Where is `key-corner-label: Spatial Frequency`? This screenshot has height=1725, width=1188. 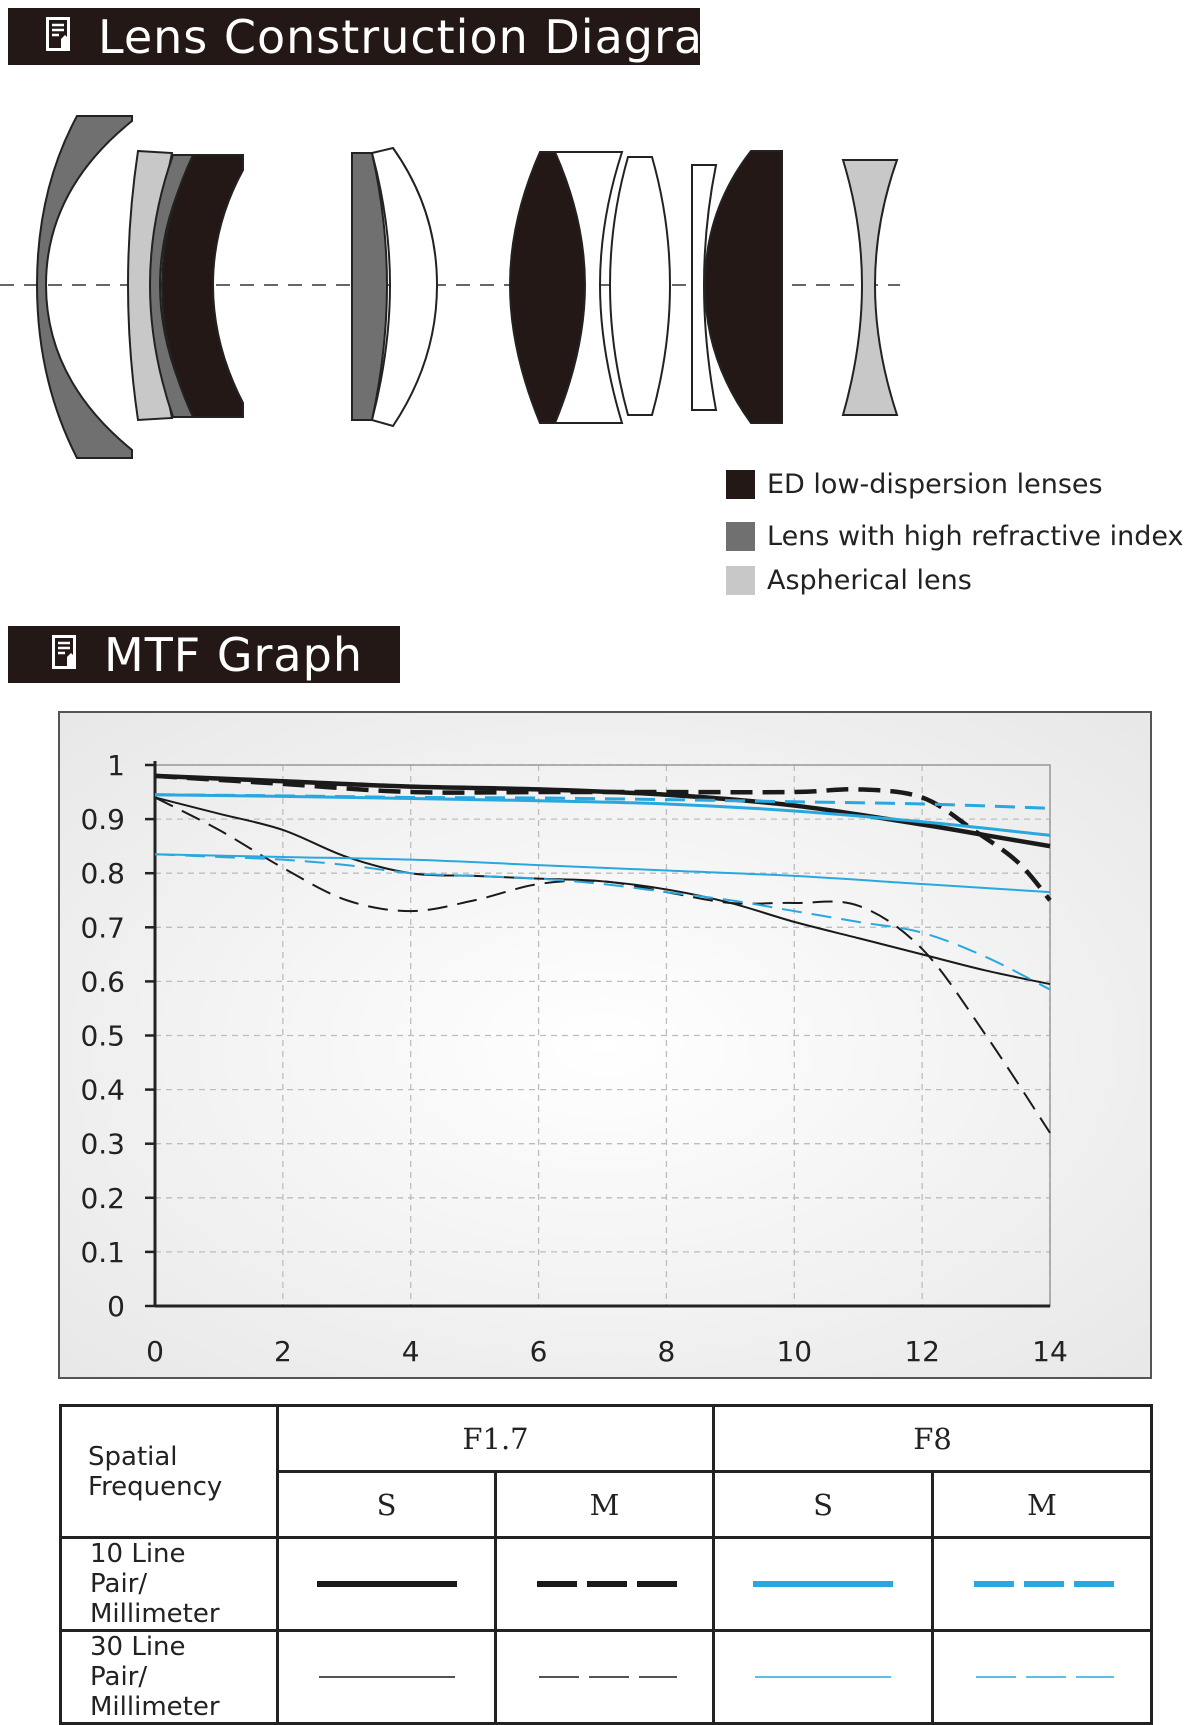 key-corner-label: Spatial Frequency is located at coordinates (155, 1471).